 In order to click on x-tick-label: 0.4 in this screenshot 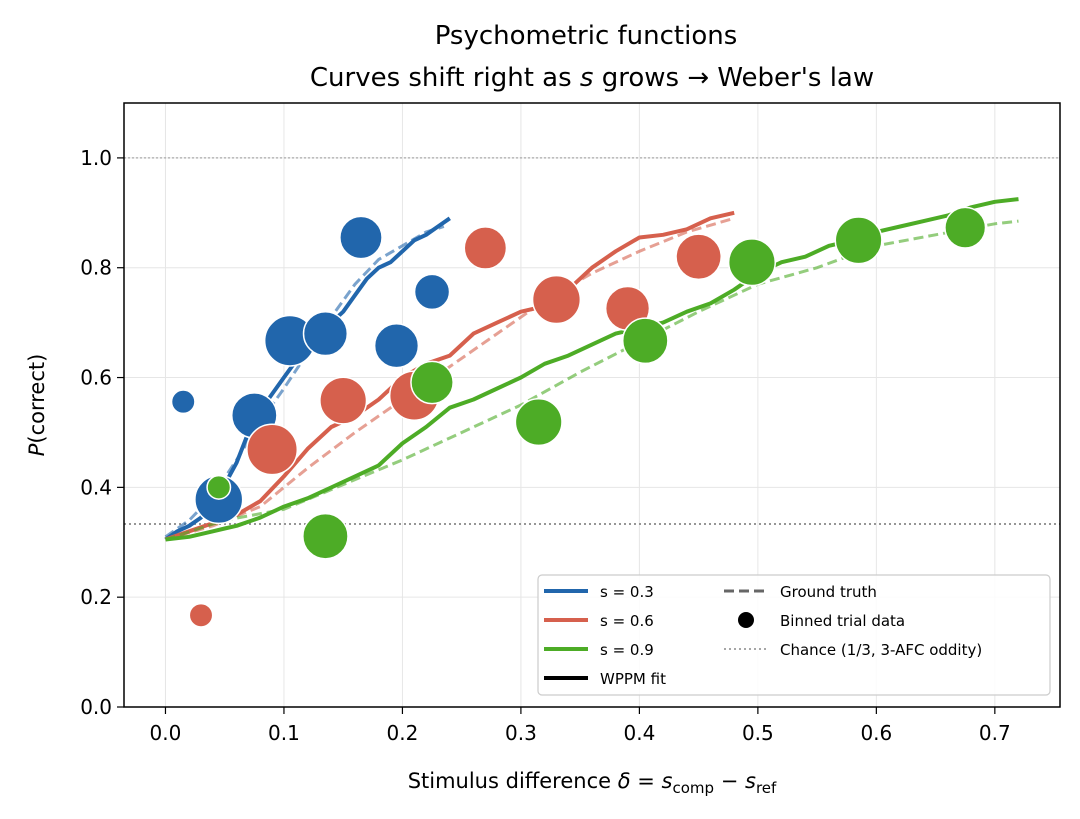, I will do `click(639, 733)`.